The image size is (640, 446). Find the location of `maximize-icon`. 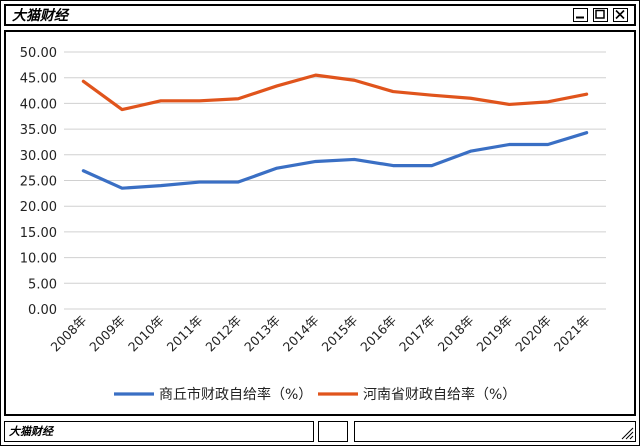

maximize-icon is located at coordinates (600, 14).